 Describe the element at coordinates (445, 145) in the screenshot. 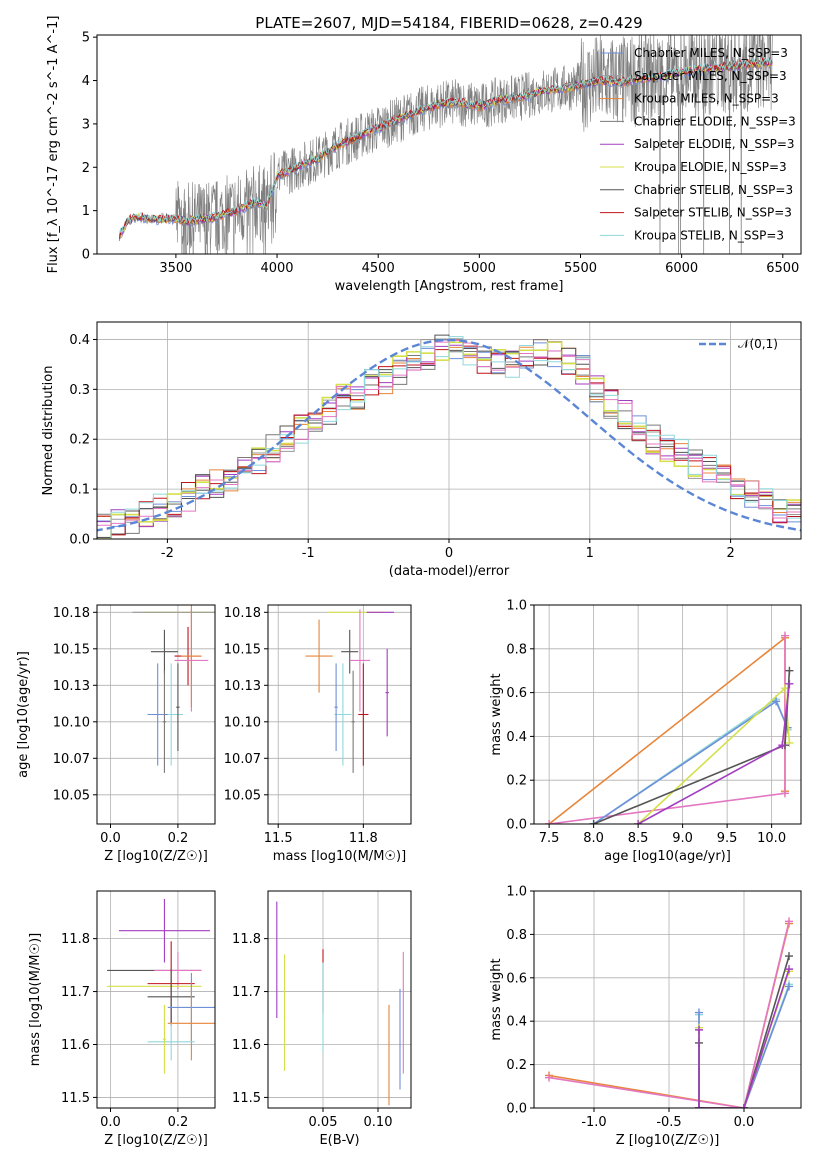

I see `spectrum-model-line` at that location.